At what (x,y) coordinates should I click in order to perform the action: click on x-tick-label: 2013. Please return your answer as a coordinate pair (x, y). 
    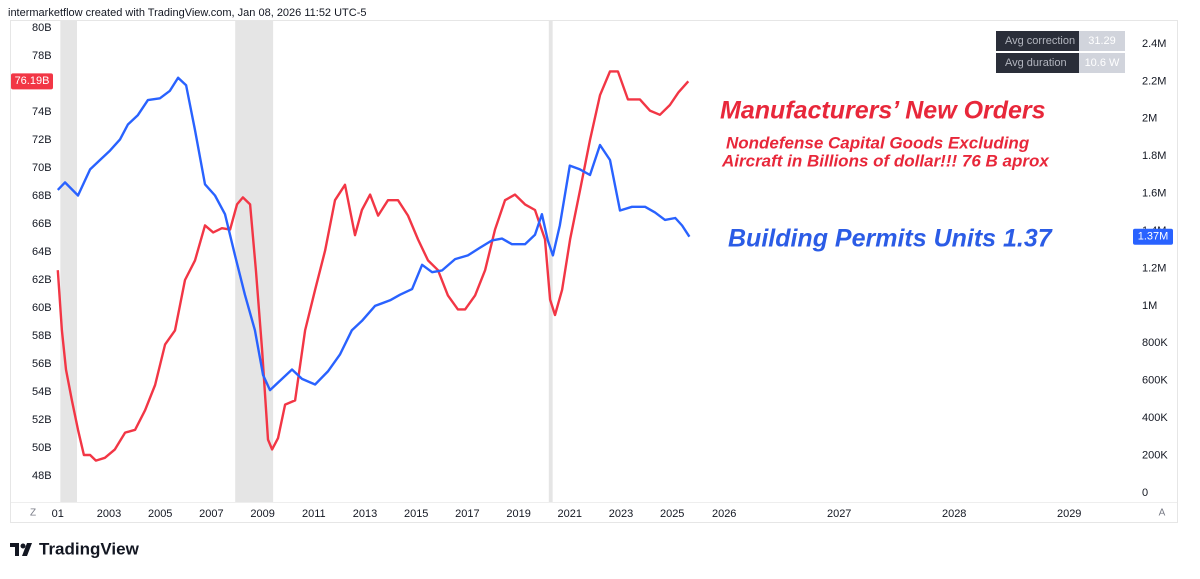
    Looking at the image, I should click on (365, 514).